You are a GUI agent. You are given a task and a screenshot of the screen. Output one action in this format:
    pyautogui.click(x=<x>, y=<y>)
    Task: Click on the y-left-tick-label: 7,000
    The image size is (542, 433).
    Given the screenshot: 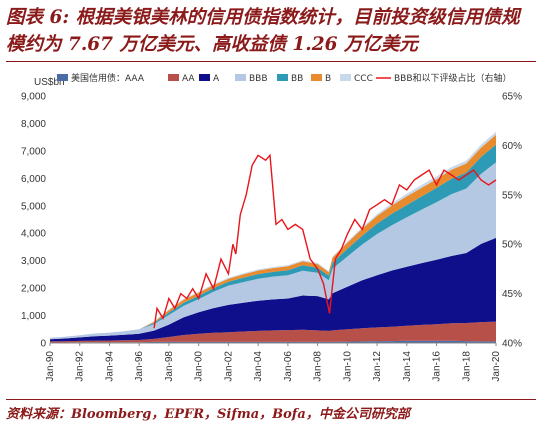 What is the action you would take?
    pyautogui.click(x=33, y=151)
    